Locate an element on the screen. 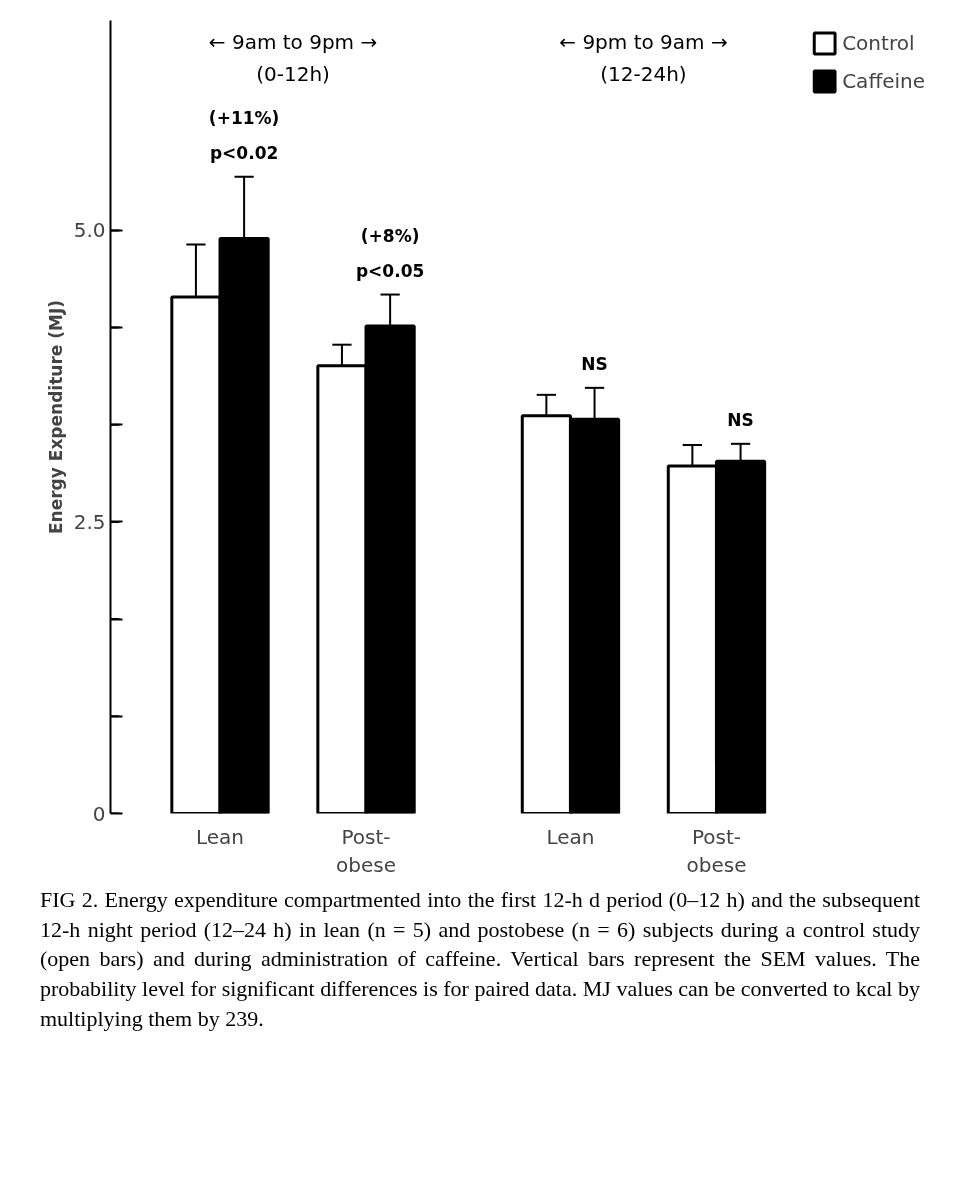 The width and height of the screenshot is (963, 1200). annotation: (+8%) p<0.05 is located at coordinates (390, 253).